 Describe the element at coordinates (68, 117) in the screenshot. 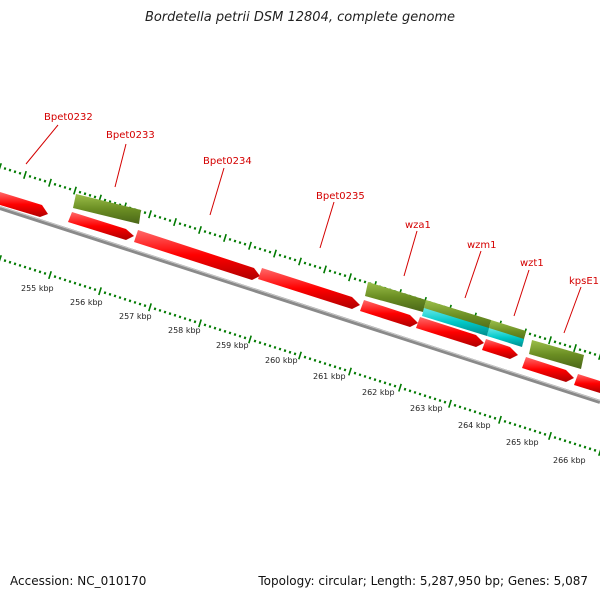

I see `gene-label: Bpet0232` at that location.